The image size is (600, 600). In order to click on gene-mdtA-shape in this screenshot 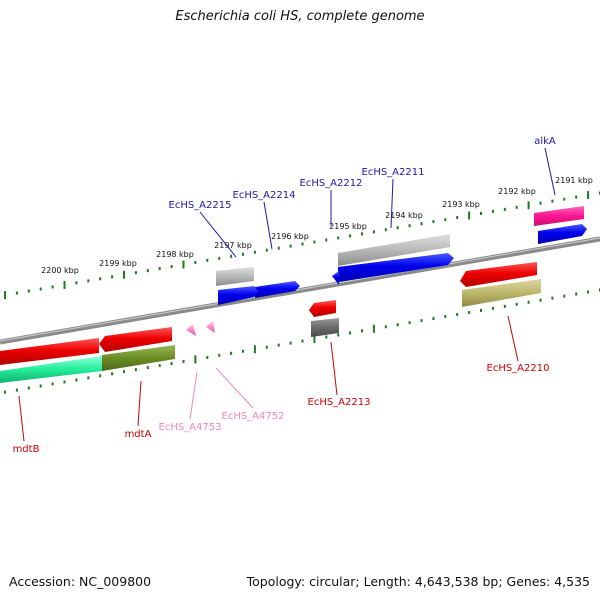, I will do `click(137, 349)`.